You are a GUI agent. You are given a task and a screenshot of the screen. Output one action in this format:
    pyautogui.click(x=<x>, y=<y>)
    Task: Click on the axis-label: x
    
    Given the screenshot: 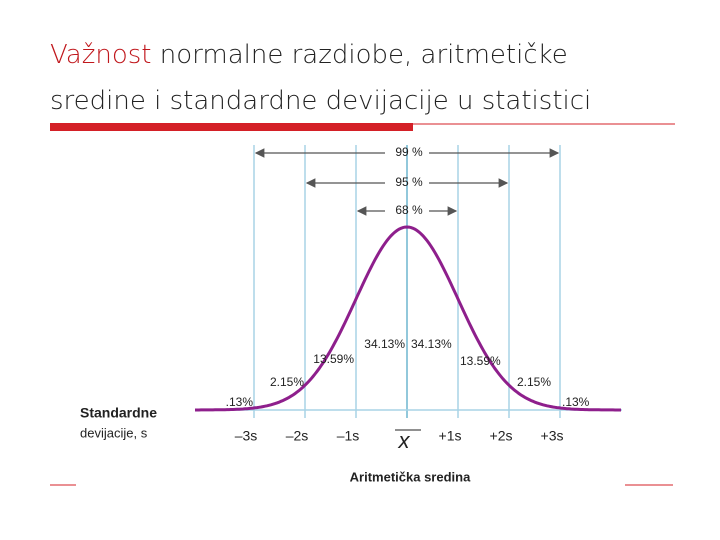 What is the action you would take?
    pyautogui.click(x=404, y=440)
    